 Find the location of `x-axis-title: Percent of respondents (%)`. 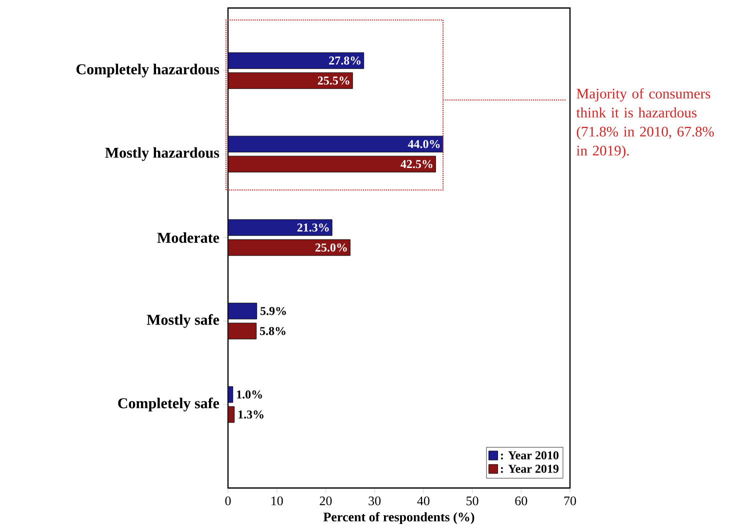

x-axis-title: Percent of respondents (%) is located at coordinates (398, 518).